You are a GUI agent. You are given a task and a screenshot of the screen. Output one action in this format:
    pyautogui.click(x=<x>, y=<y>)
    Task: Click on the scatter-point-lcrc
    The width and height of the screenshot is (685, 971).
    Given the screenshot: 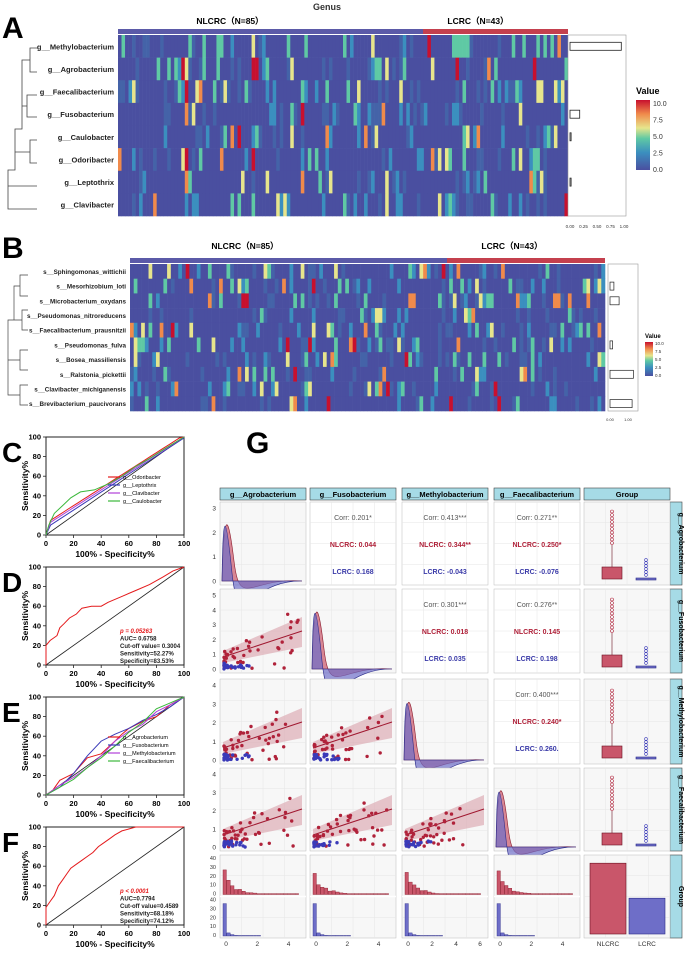 What is the action you would take?
    pyautogui.click(x=228, y=756)
    